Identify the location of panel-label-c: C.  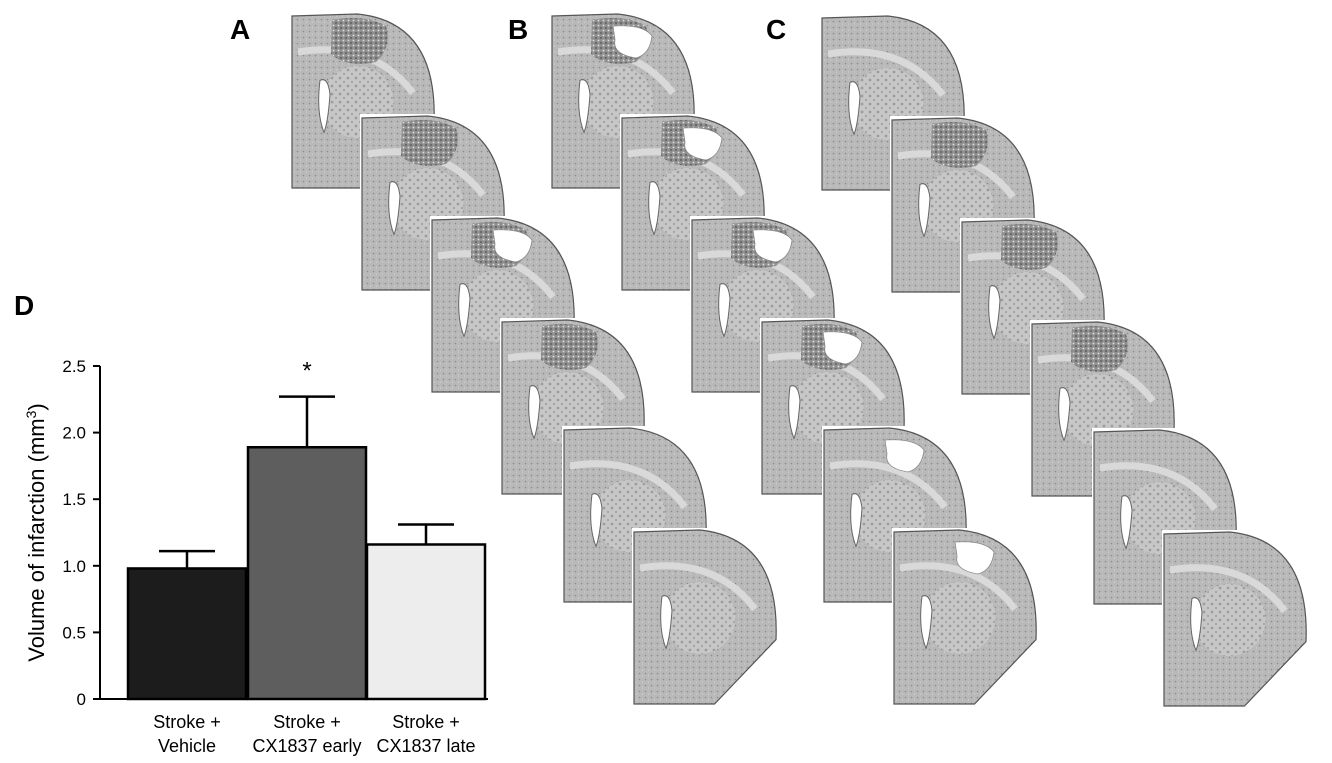
(776, 29).